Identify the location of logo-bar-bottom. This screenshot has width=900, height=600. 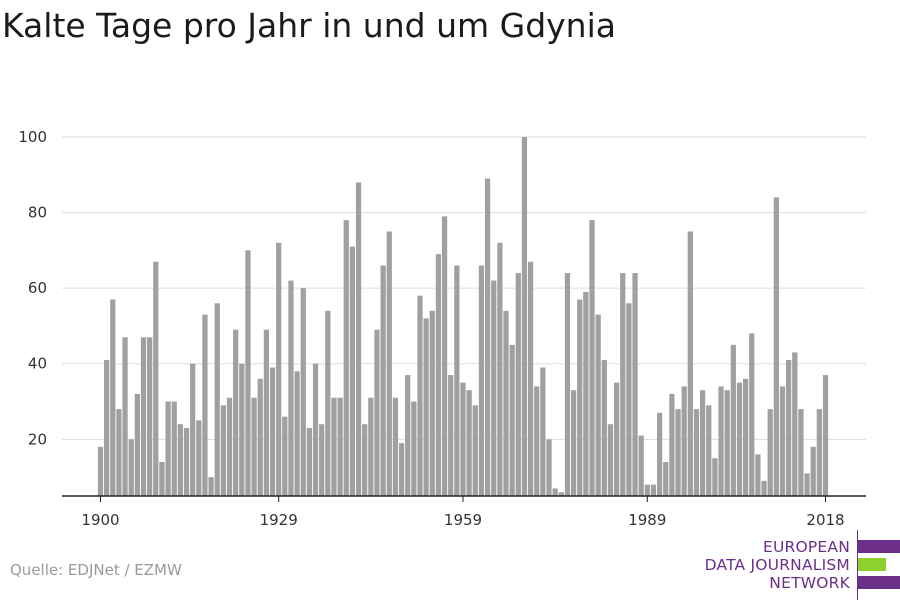
(879, 582).